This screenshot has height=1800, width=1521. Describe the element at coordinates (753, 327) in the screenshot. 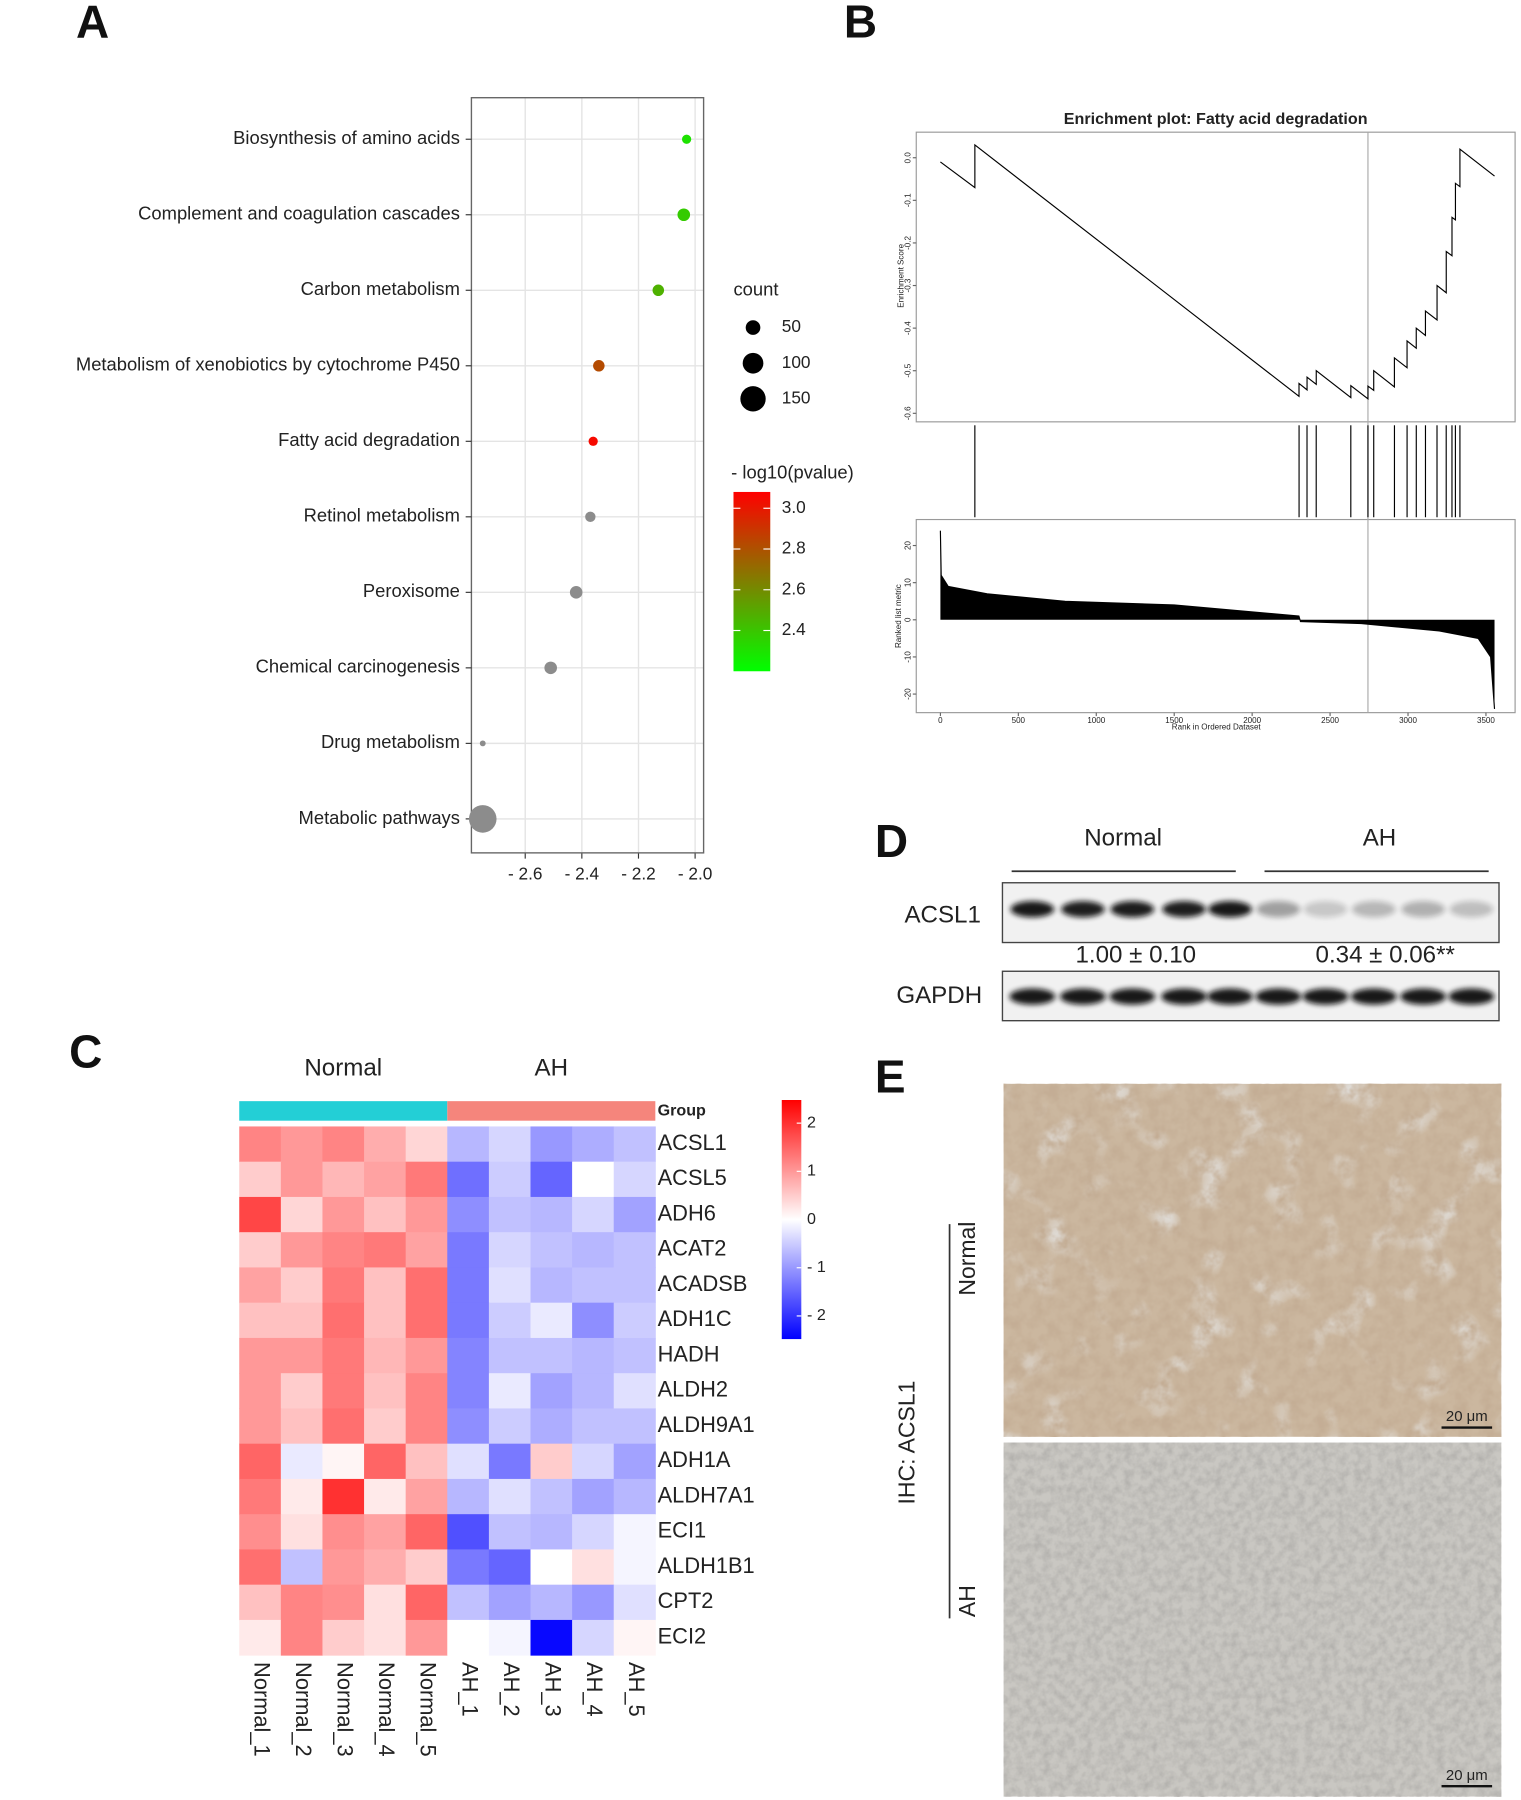

I see `size-legend-dot` at that location.